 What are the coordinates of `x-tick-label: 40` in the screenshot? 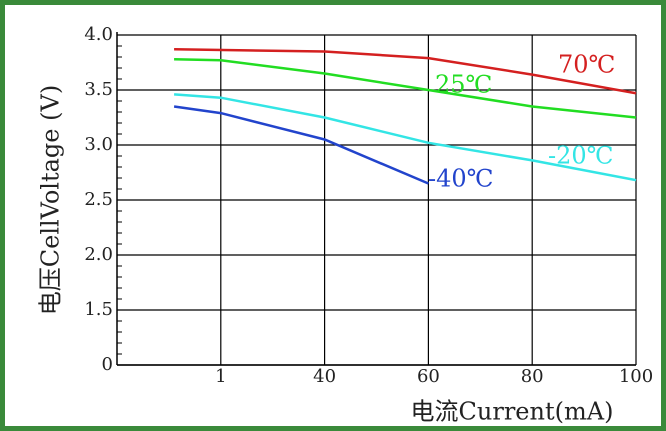 It's located at (324, 376).